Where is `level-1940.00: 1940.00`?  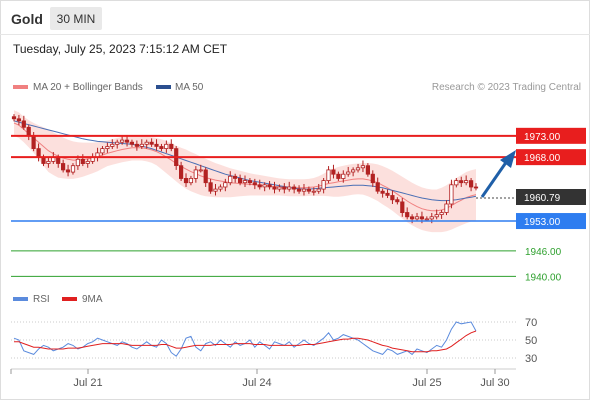 level-1940.00: 1940.00 is located at coordinates (286, 277).